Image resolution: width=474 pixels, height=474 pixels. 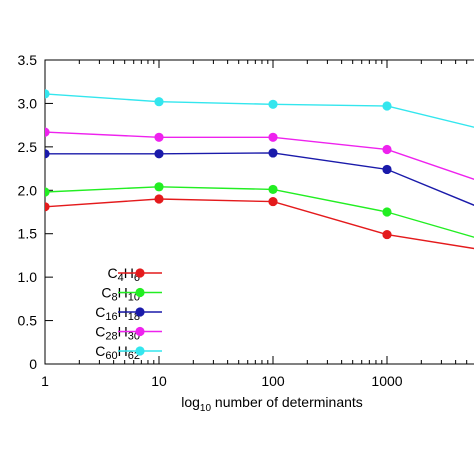 I want to click on y-tick-label: 3.0, so click(x=28, y=103).